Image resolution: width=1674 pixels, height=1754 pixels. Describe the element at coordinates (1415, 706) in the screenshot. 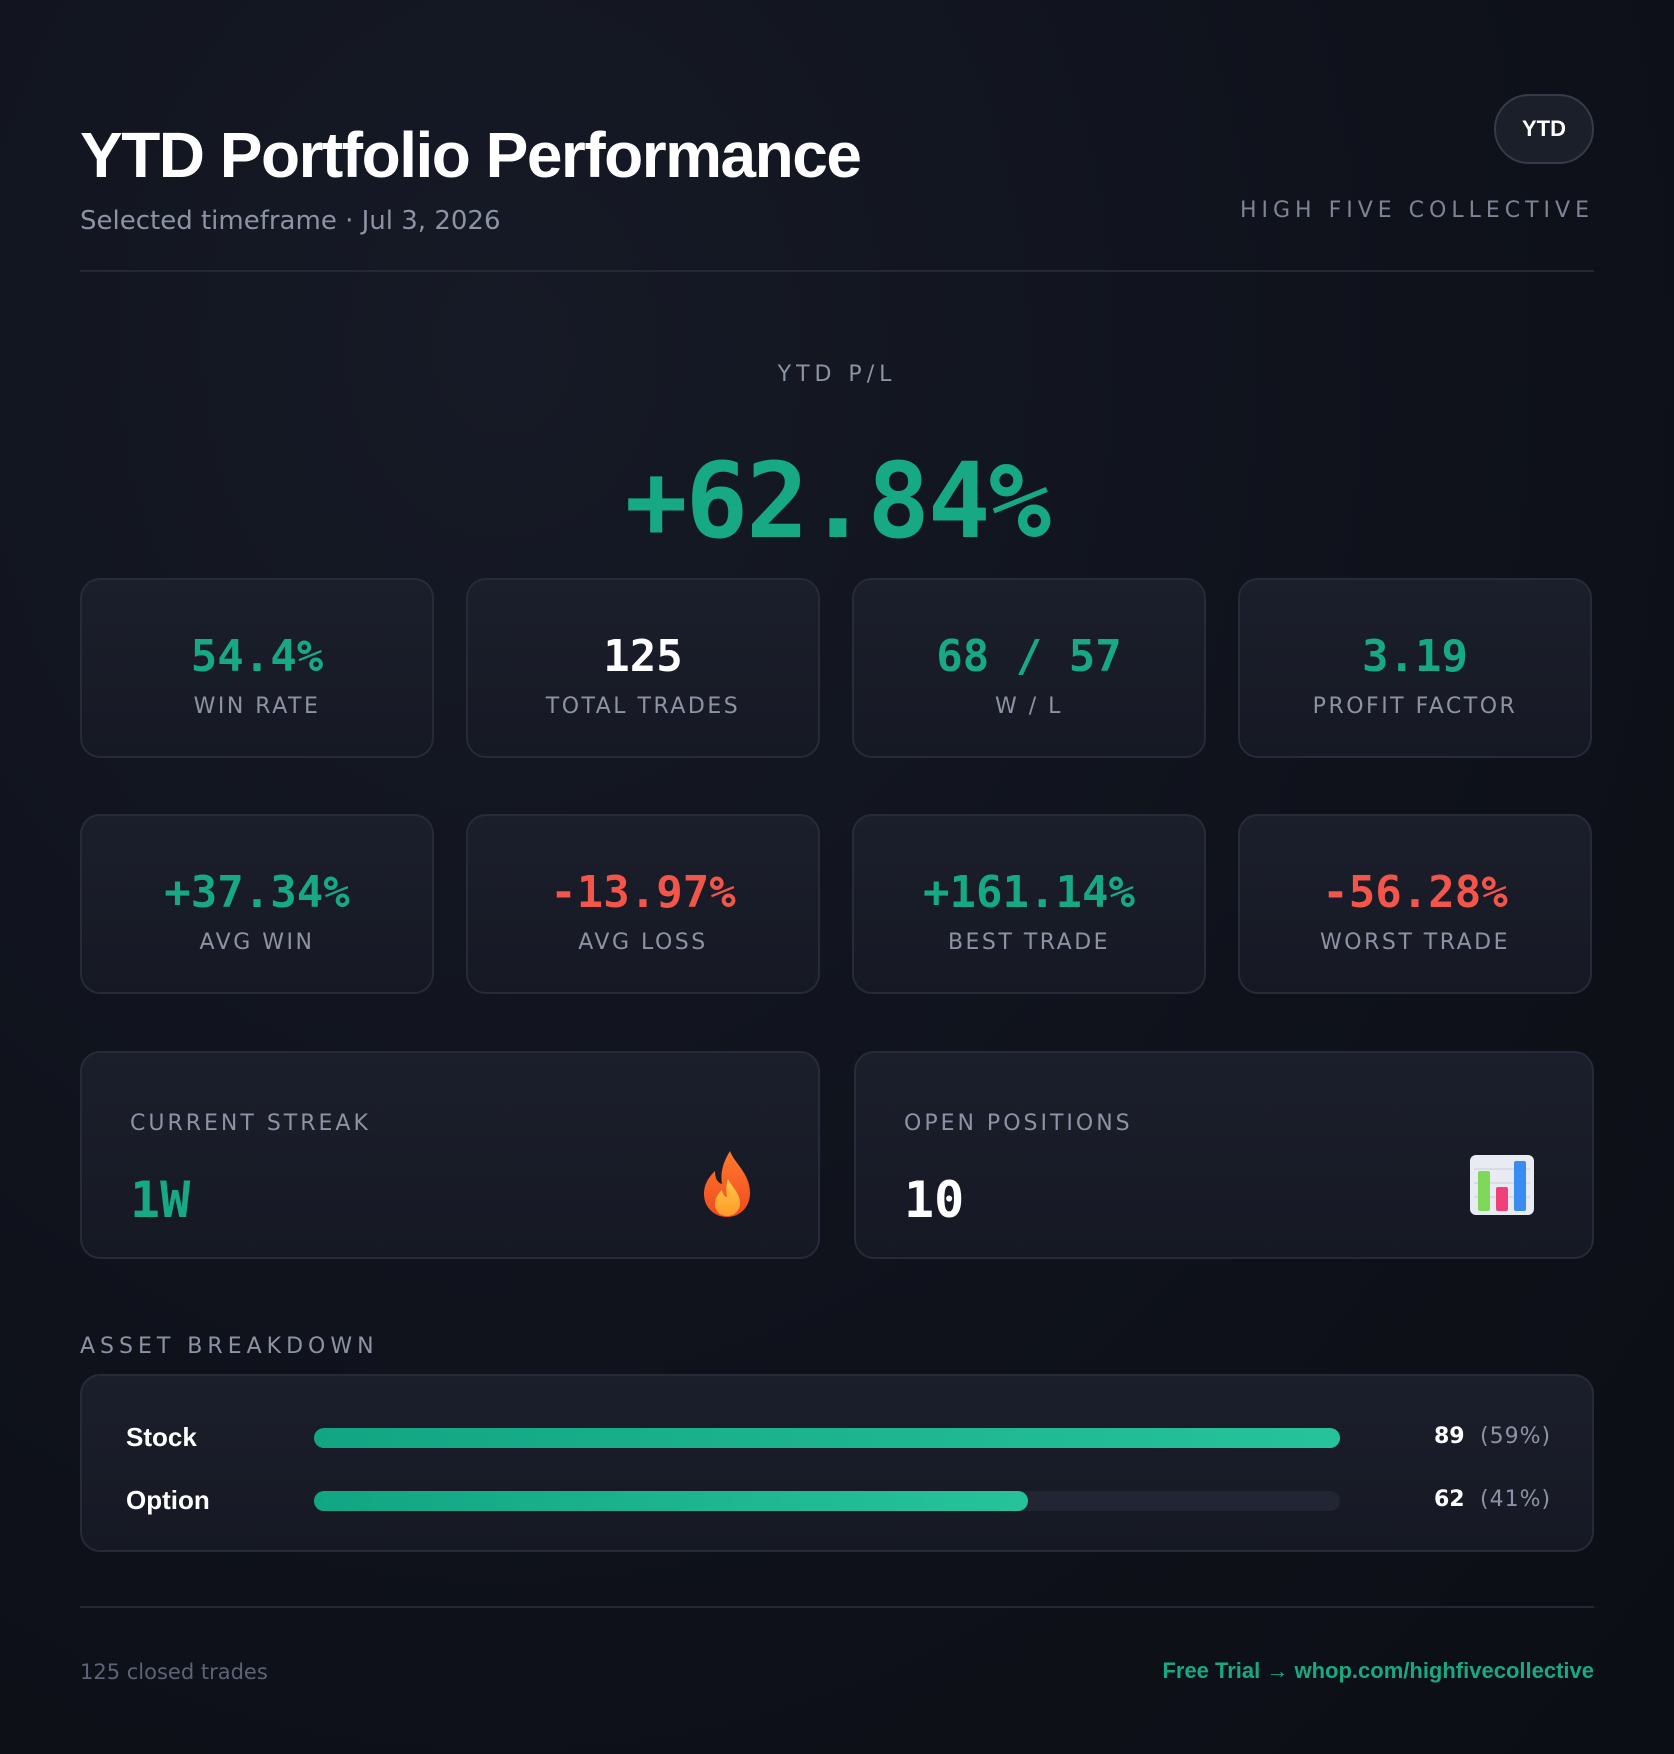

I see `stat-label: PROFIT FACTOR` at that location.